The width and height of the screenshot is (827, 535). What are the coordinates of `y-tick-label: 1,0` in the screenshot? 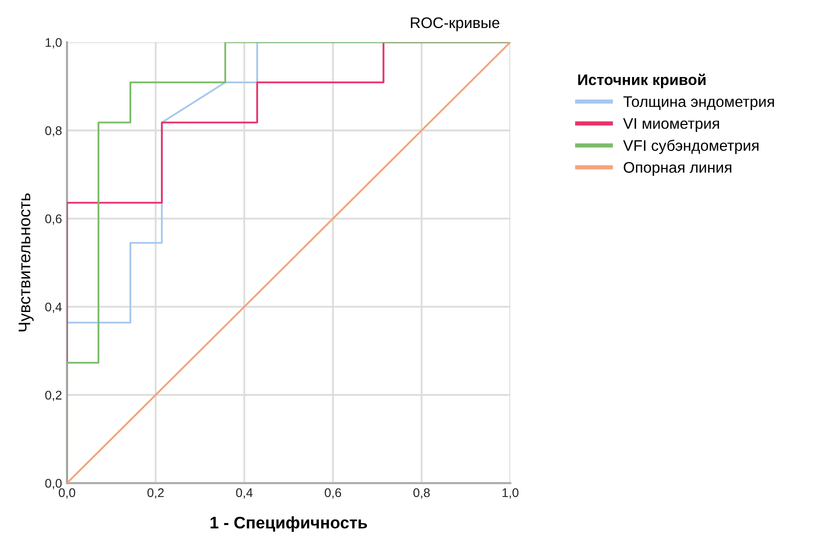 It's located at (54, 43).